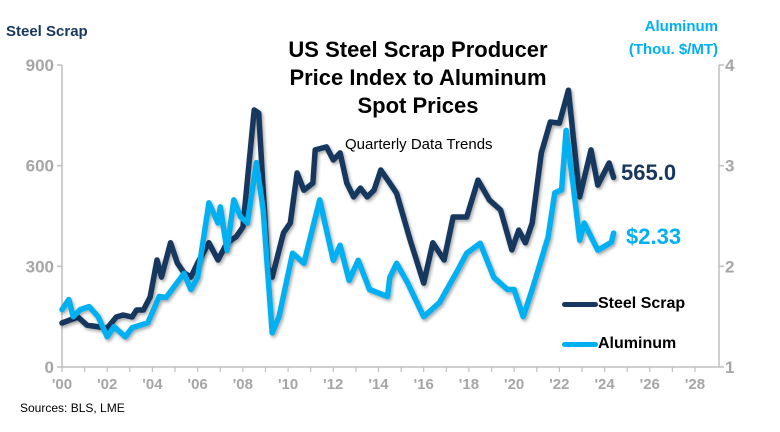 This screenshot has width=780, height=432. Describe the element at coordinates (243, 384) in the screenshot. I see `x-tick-label: '08` at that location.